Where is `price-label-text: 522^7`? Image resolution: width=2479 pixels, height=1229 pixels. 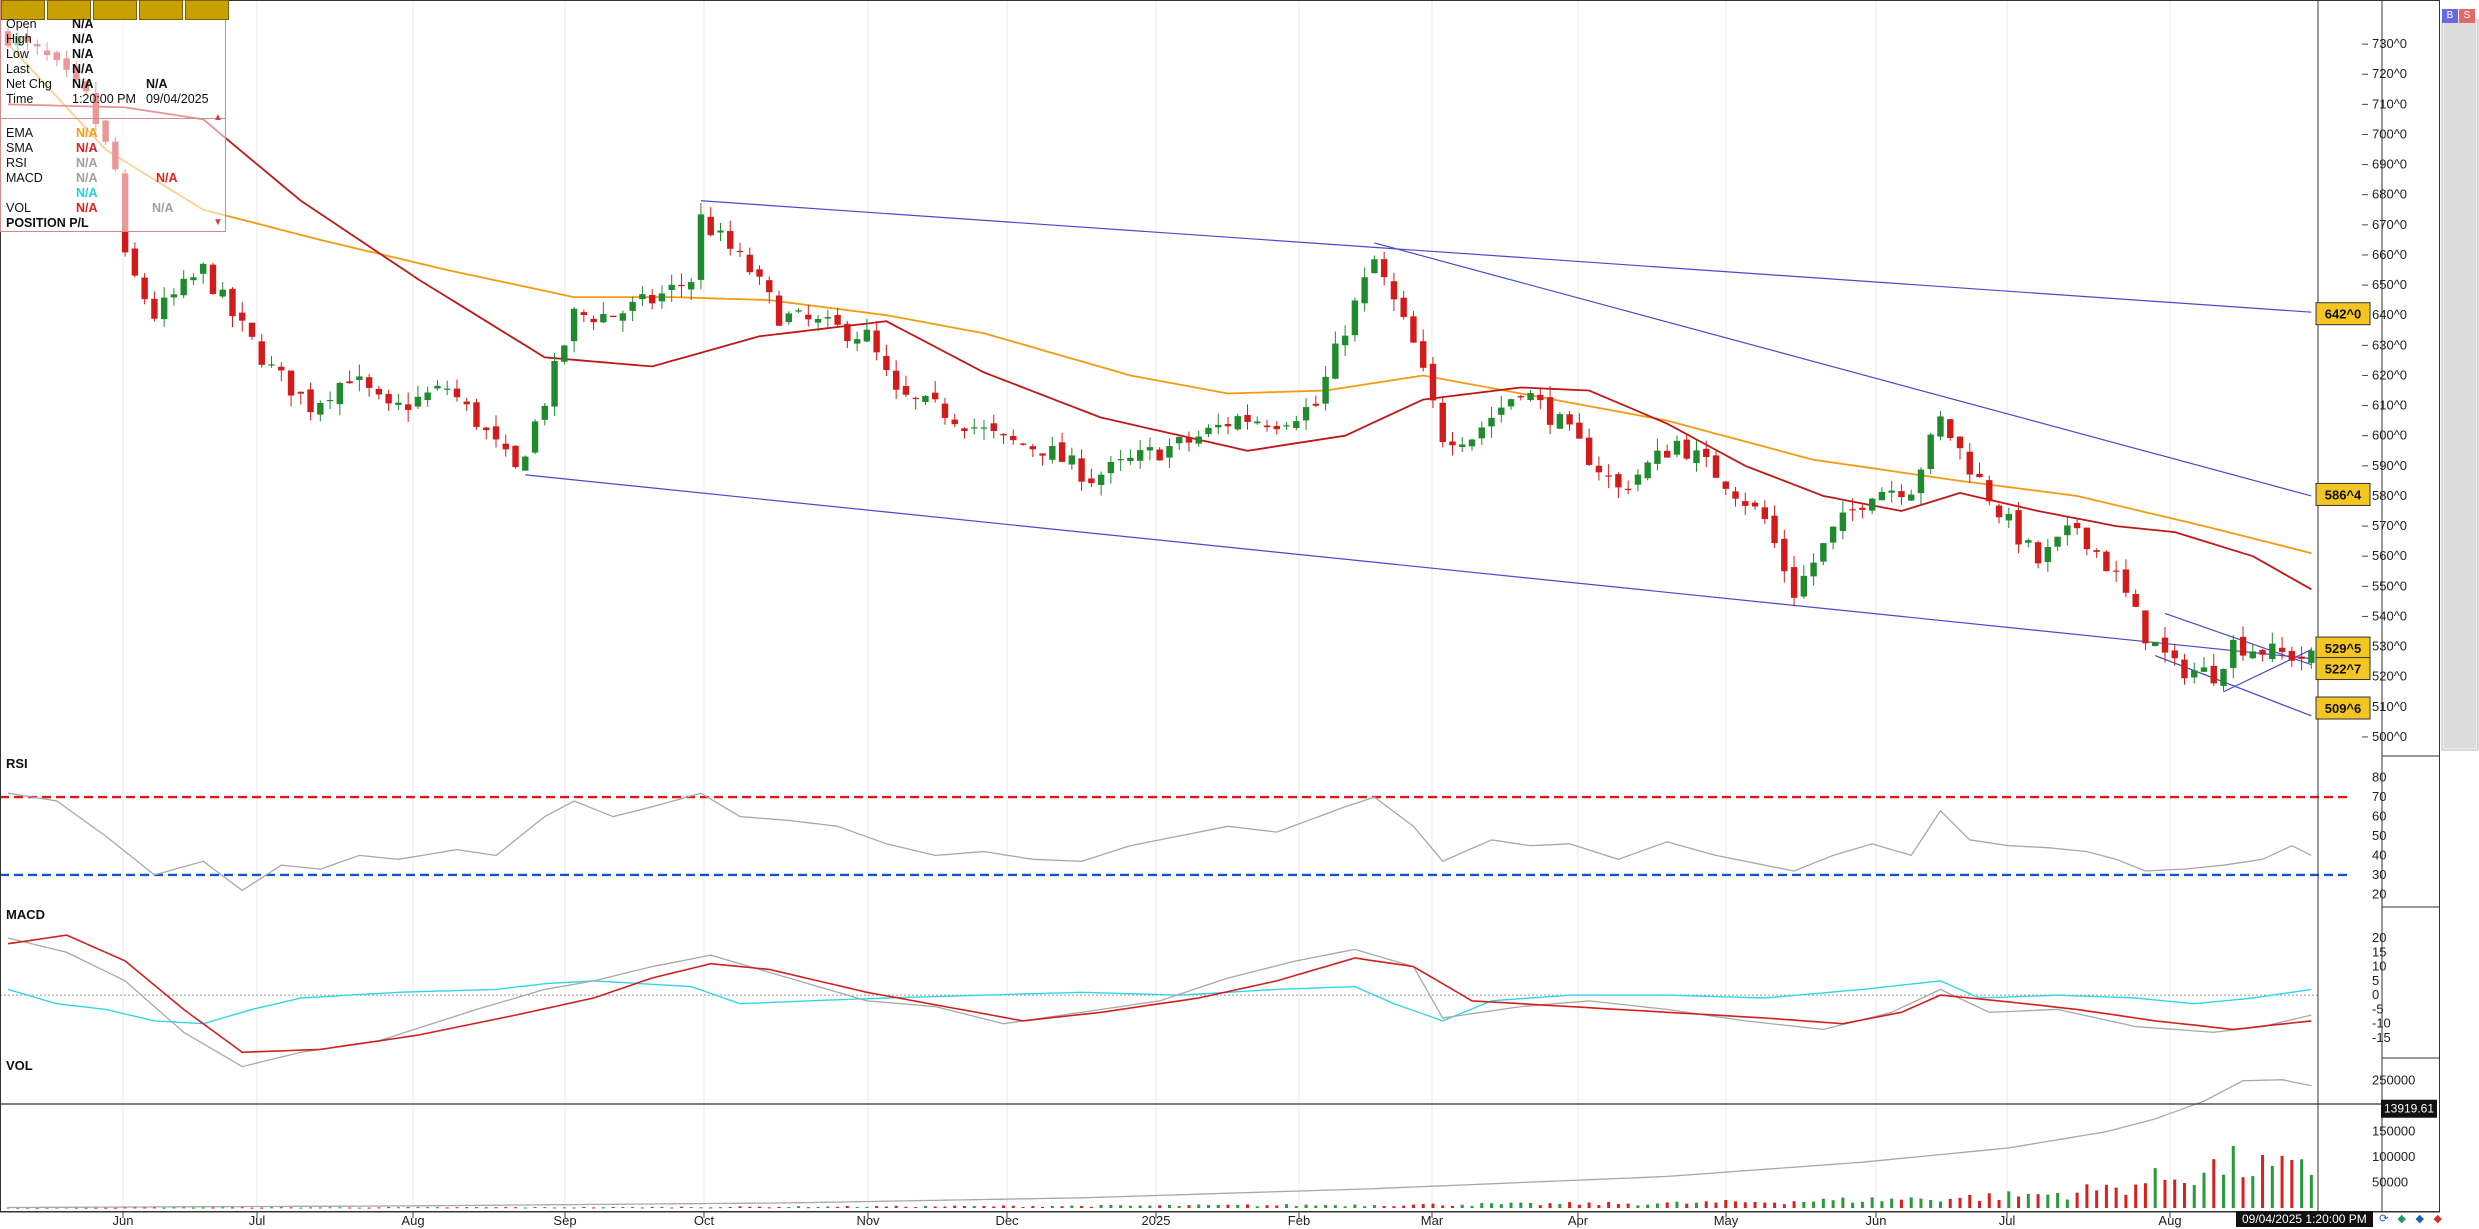 price-label-text: 522^7 is located at coordinates (2343, 669).